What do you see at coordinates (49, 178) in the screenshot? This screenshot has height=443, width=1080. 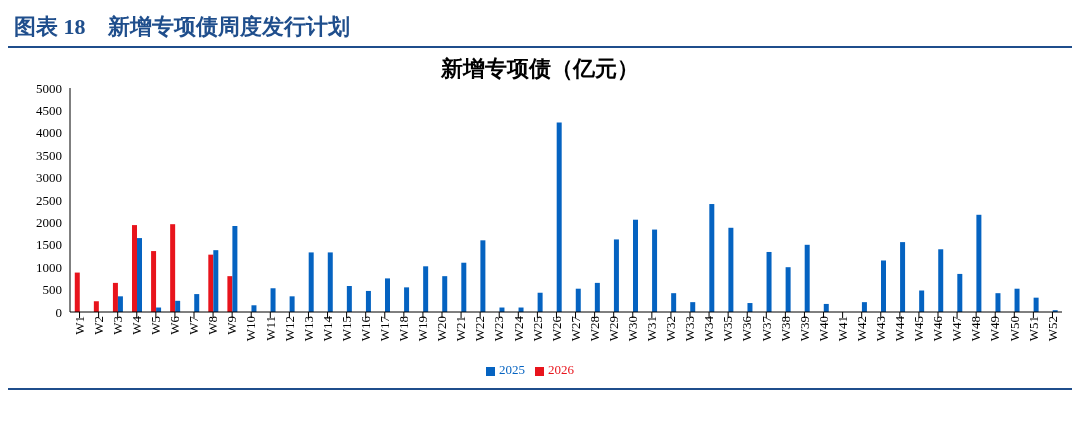 I see `y-tick-label: 3000` at bounding box center [49, 178].